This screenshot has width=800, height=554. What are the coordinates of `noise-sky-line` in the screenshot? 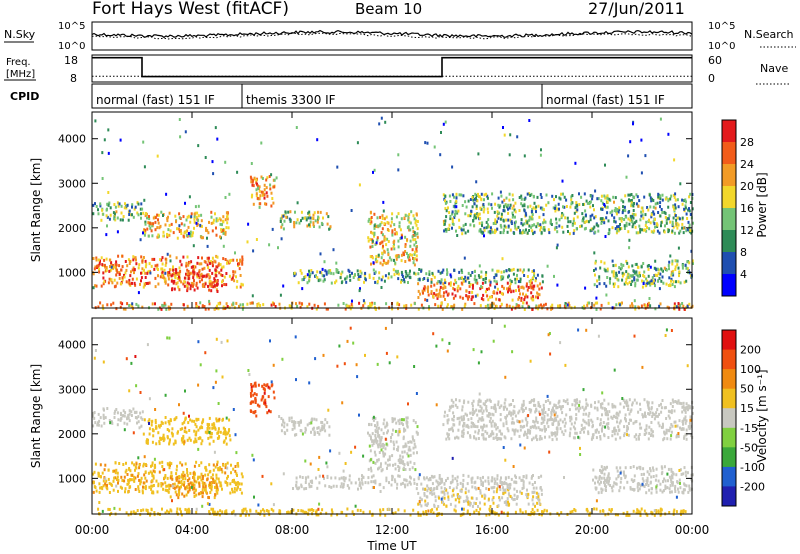 It's located at (392, 34).